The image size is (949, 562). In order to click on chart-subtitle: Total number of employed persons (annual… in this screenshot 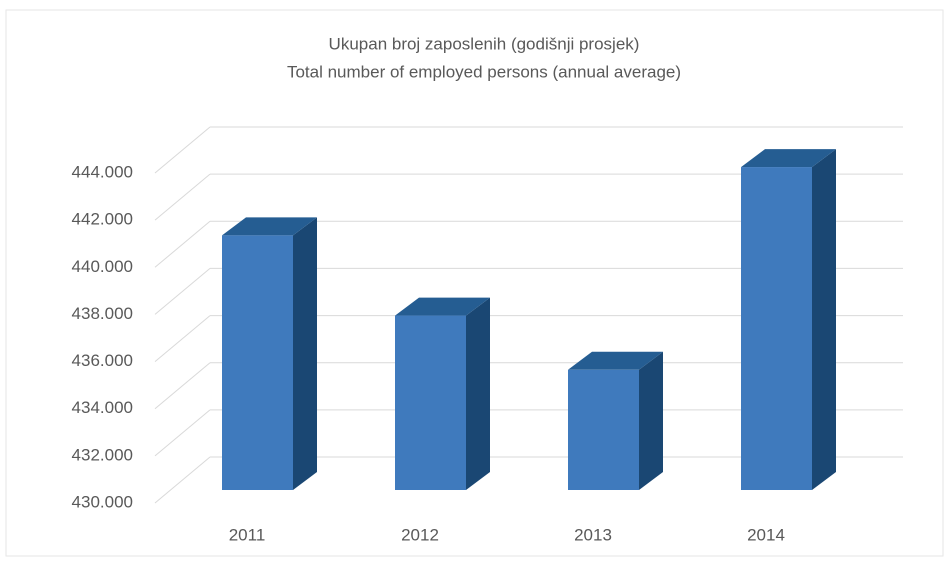, I will do `click(484, 71)`.